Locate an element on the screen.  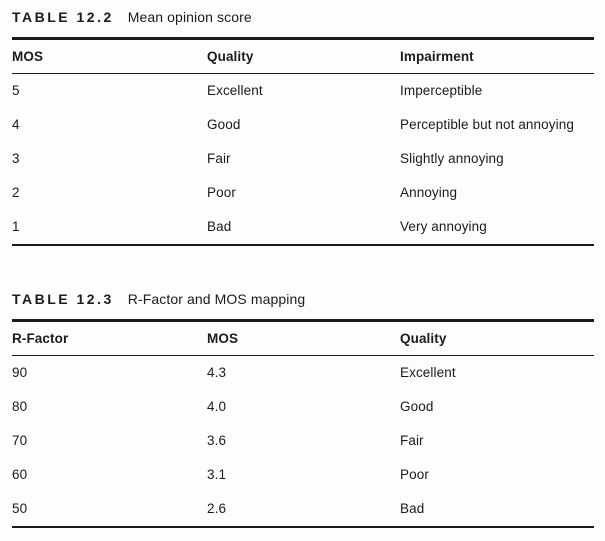
table-row: 3 Fair Slightly annoying is located at coordinates (303, 159).